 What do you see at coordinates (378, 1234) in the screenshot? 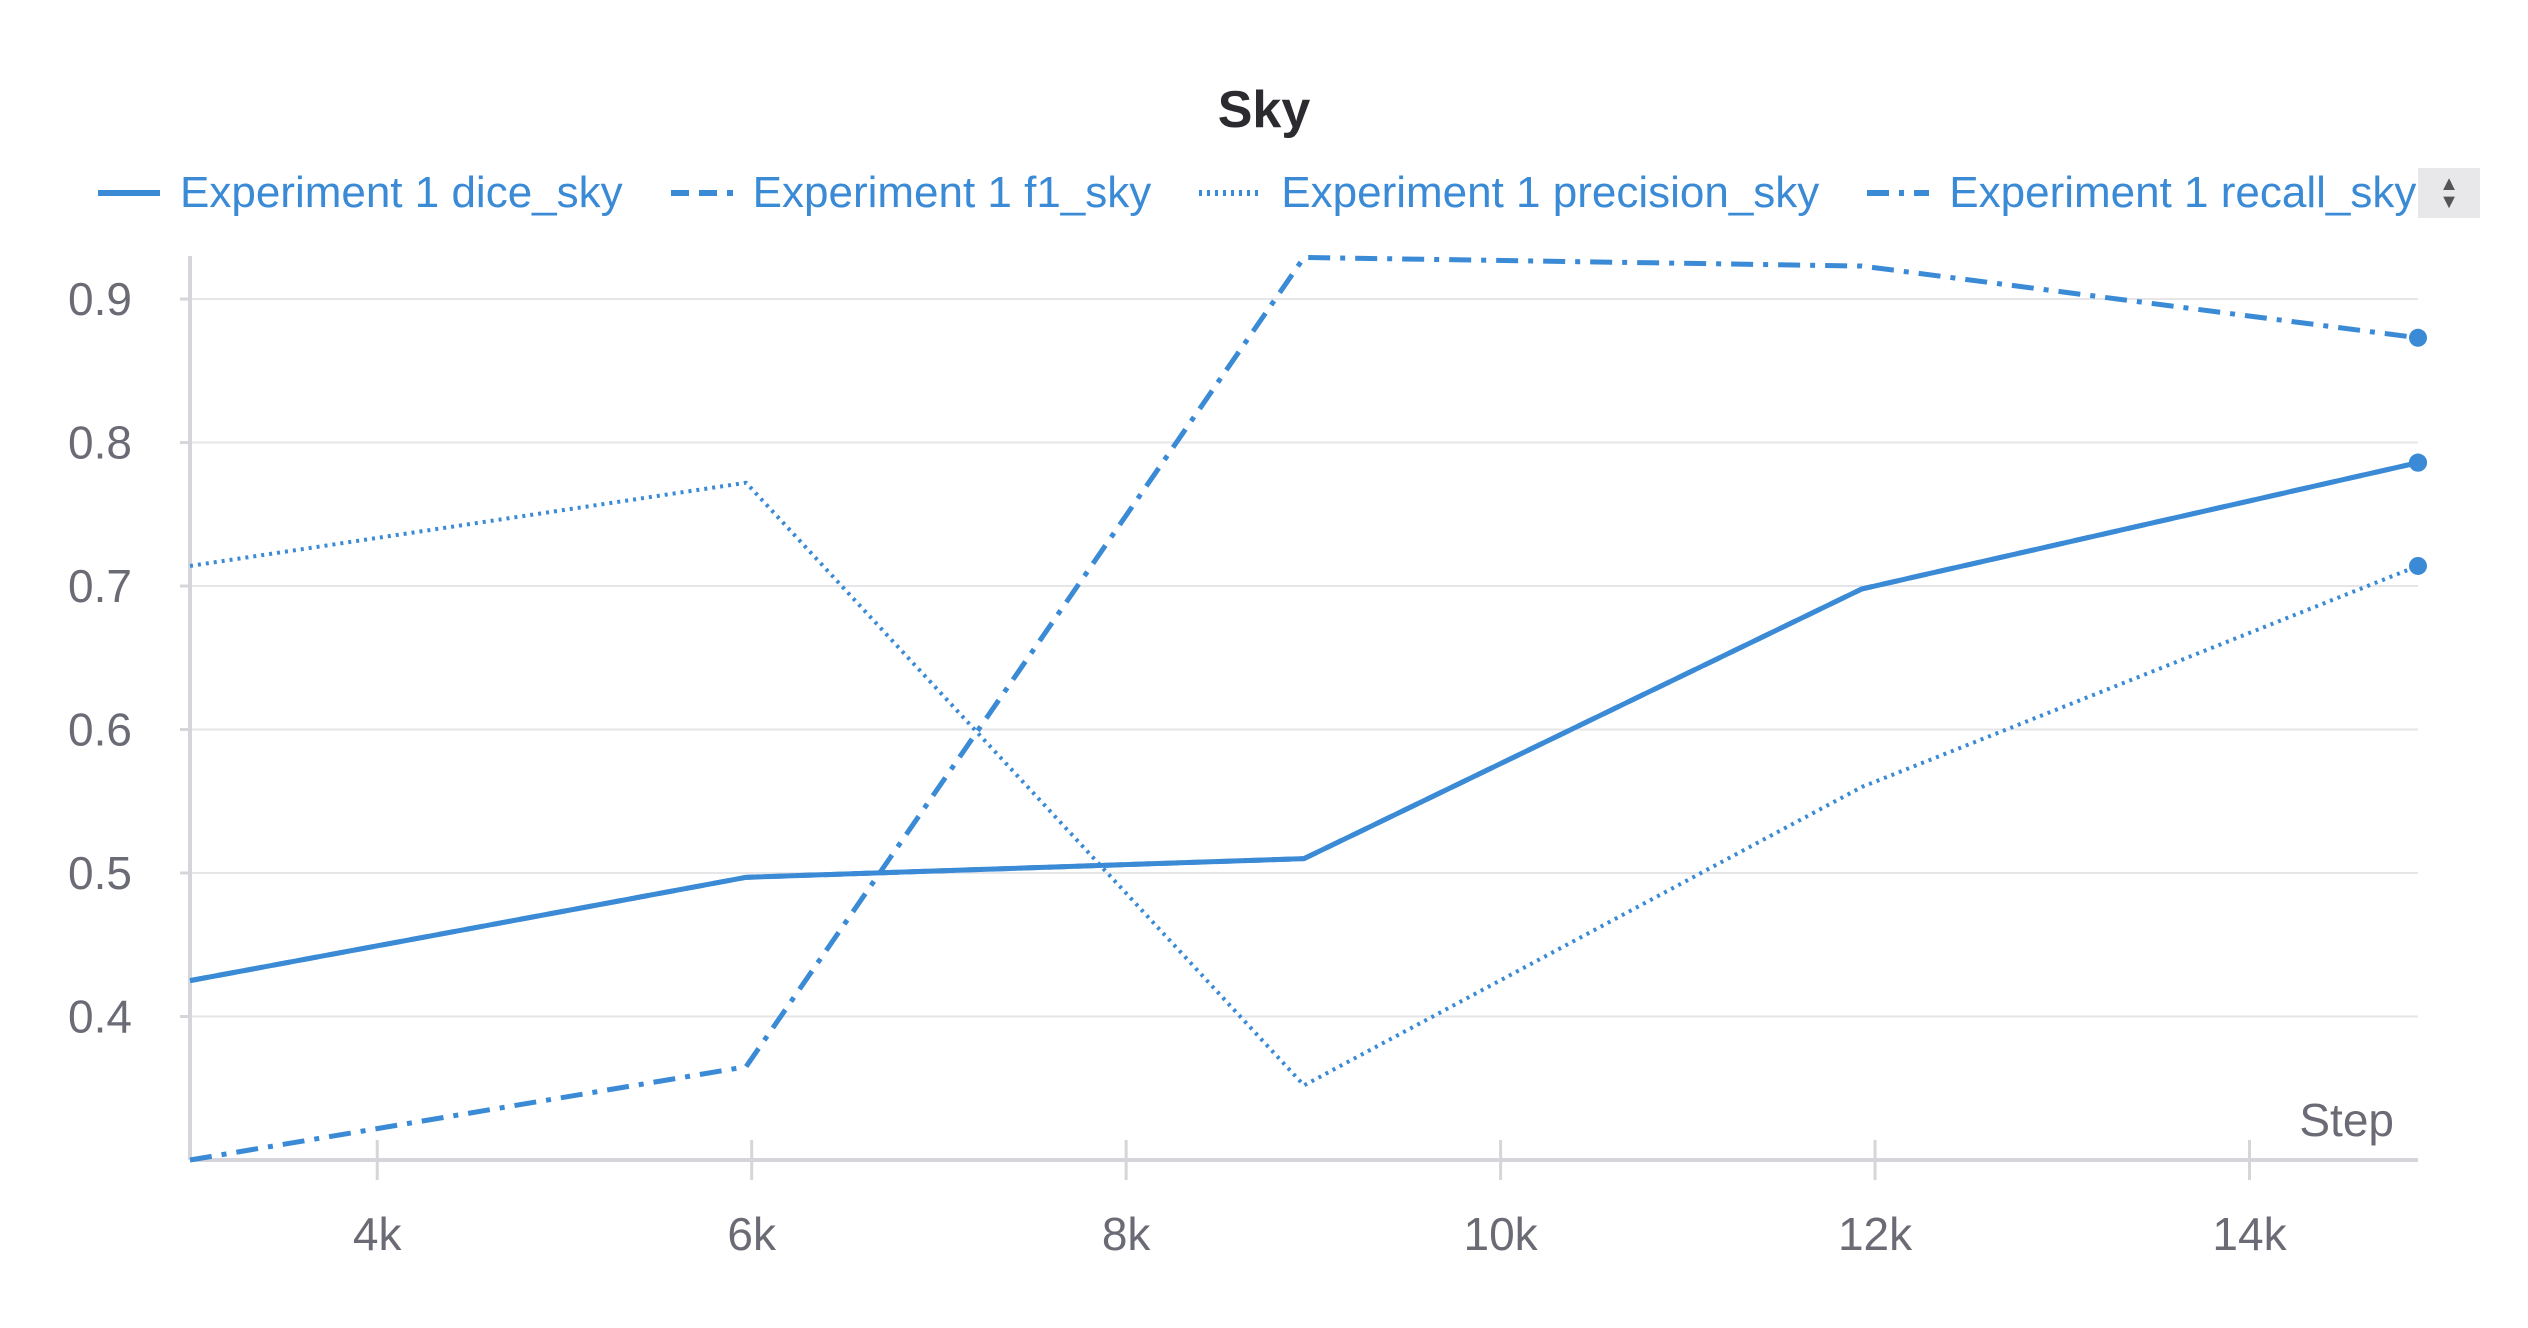
I see `x-tick-label: 4k` at bounding box center [378, 1234].